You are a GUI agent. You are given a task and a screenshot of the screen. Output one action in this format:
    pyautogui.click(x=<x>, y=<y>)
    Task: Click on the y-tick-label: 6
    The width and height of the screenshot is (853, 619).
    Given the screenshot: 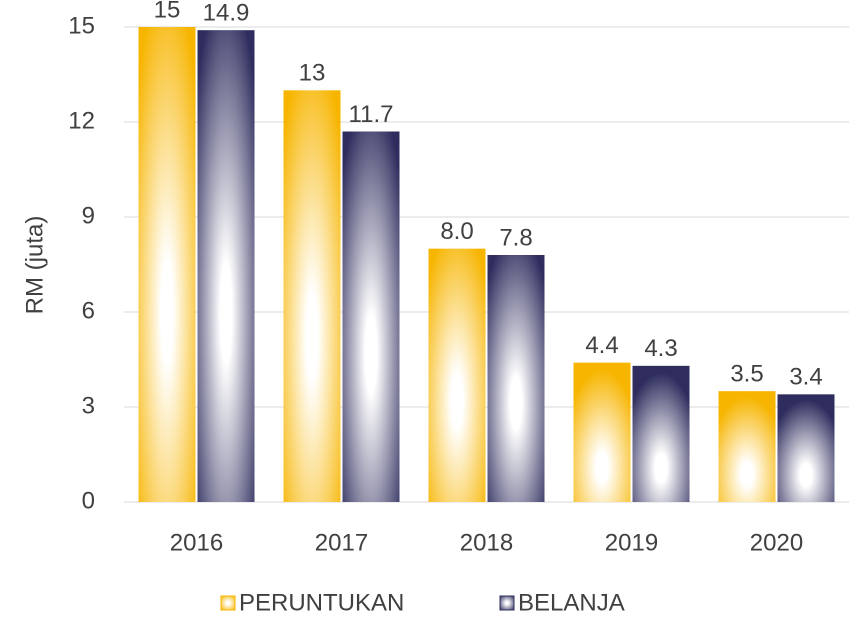 What is the action you would take?
    pyautogui.click(x=88, y=310)
    